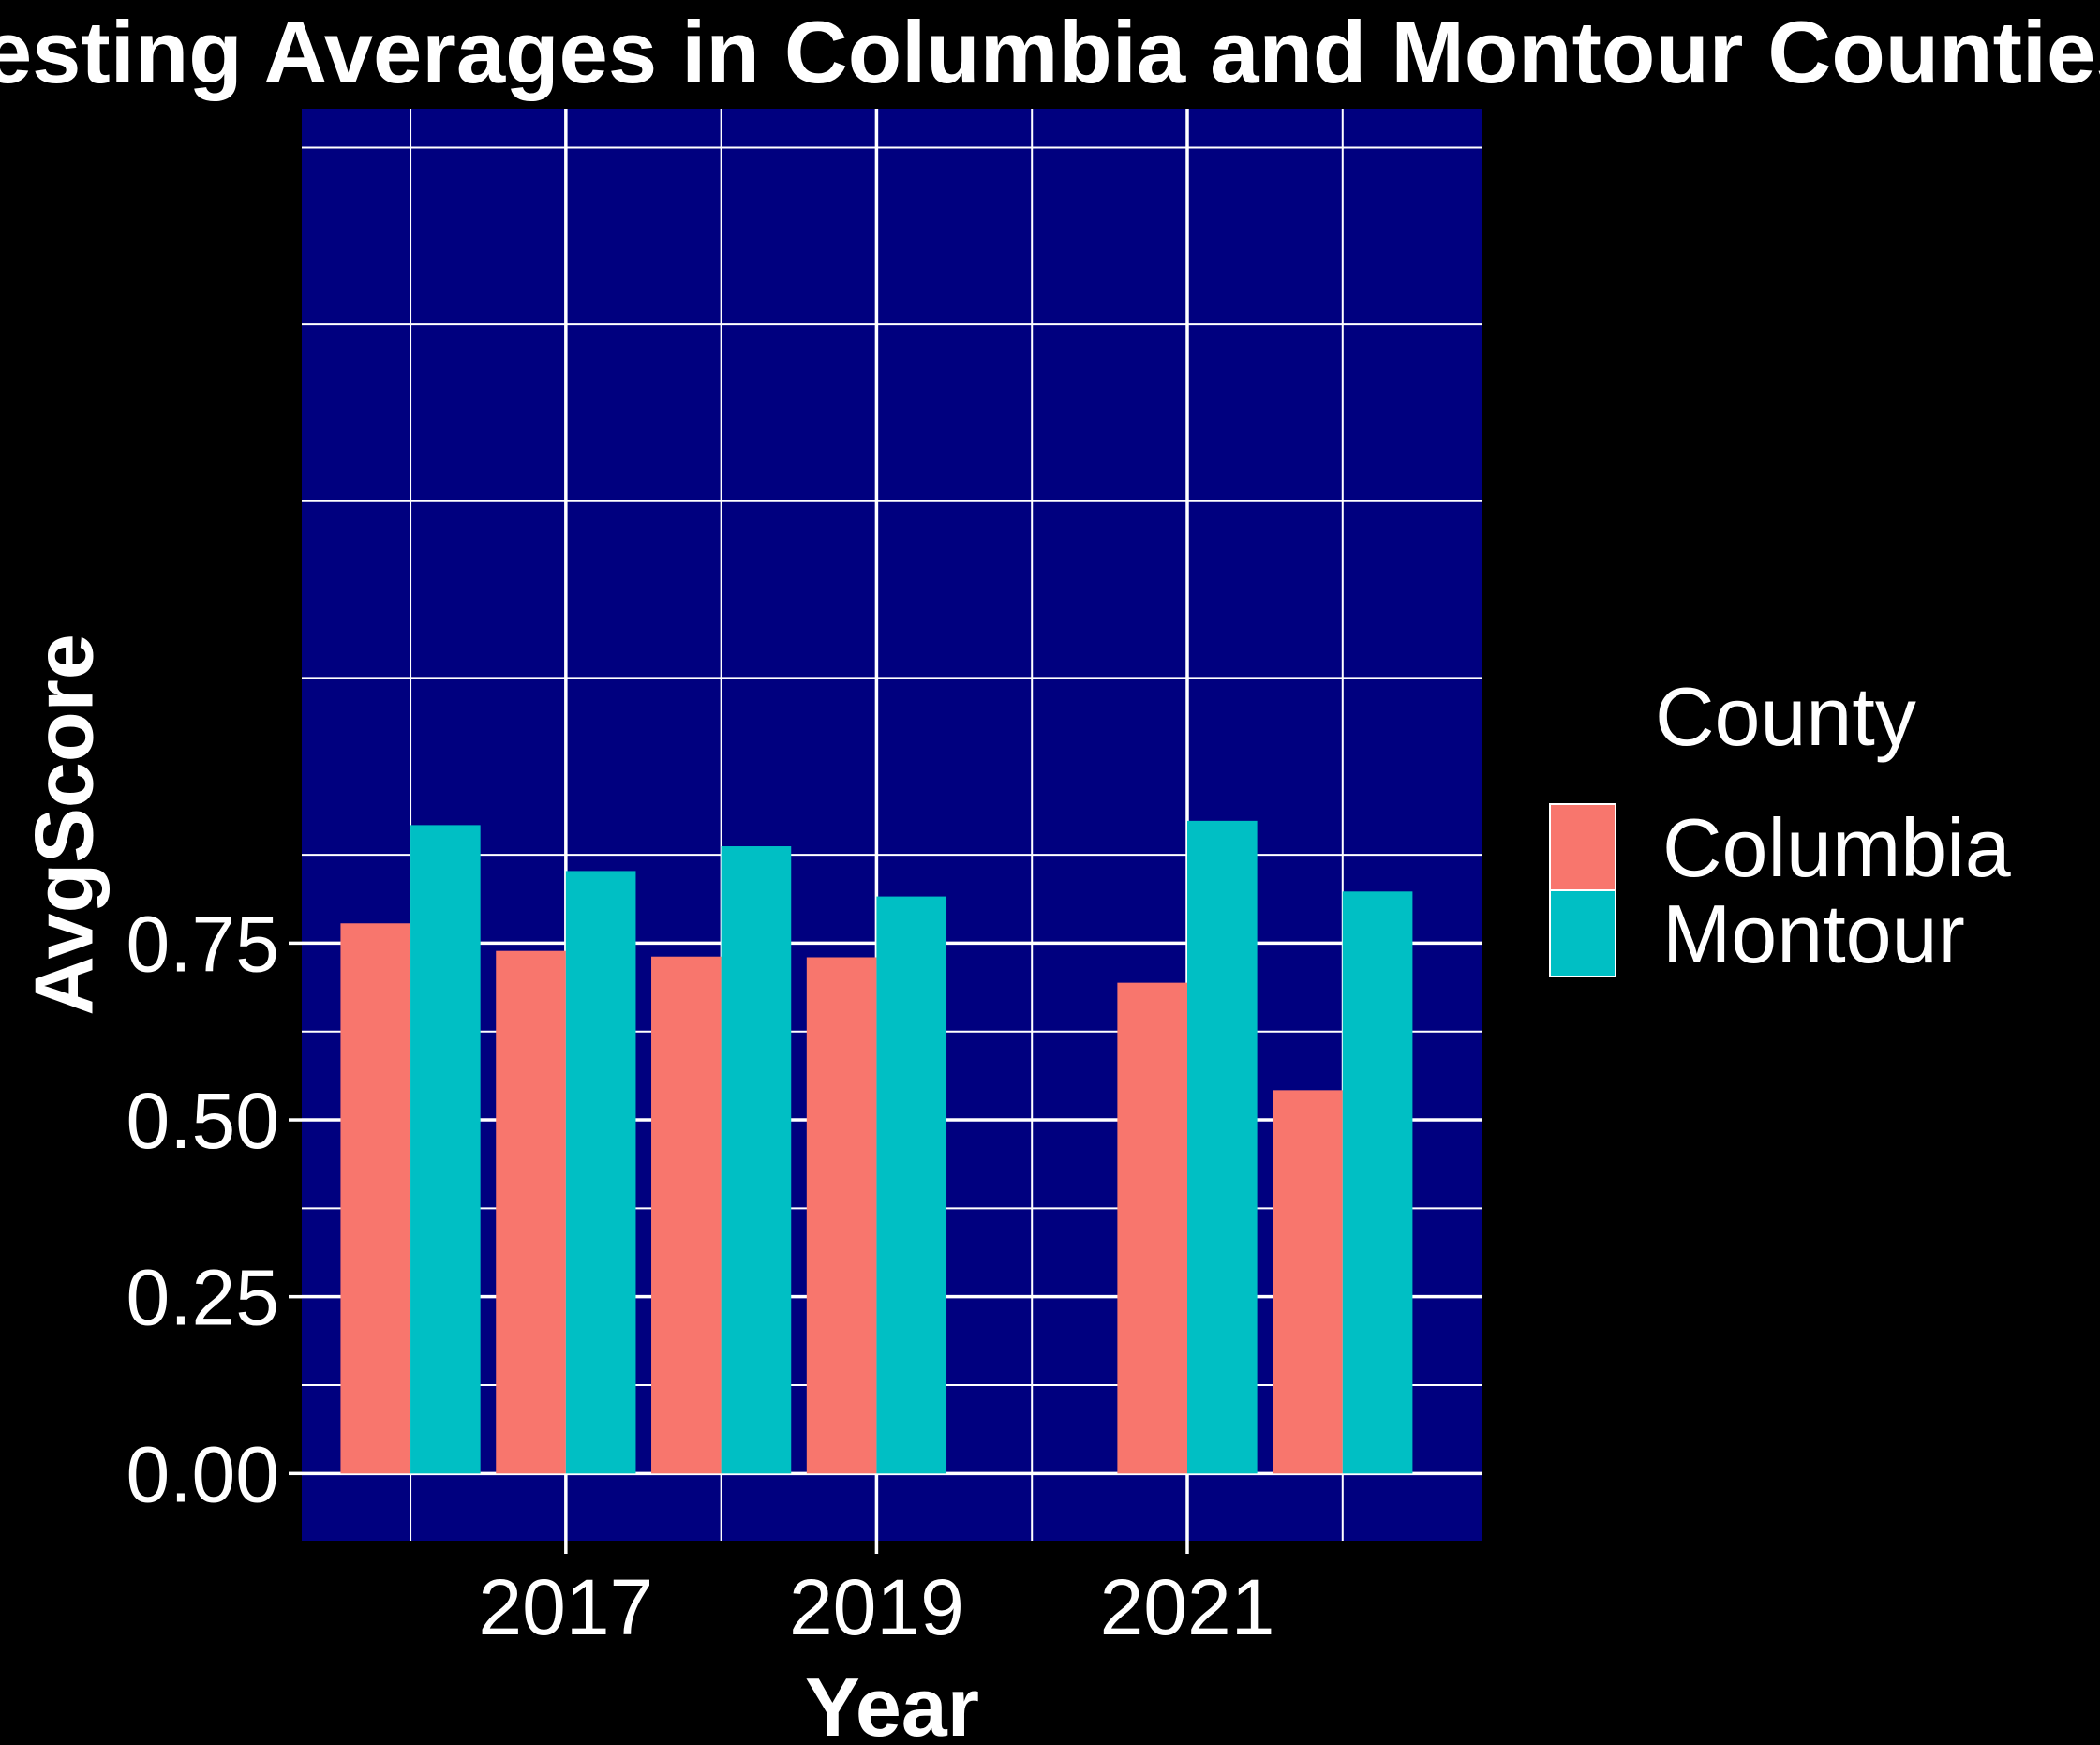  Describe the element at coordinates (375, 1199) in the screenshot. I see `bar-columbia-2016` at that location.